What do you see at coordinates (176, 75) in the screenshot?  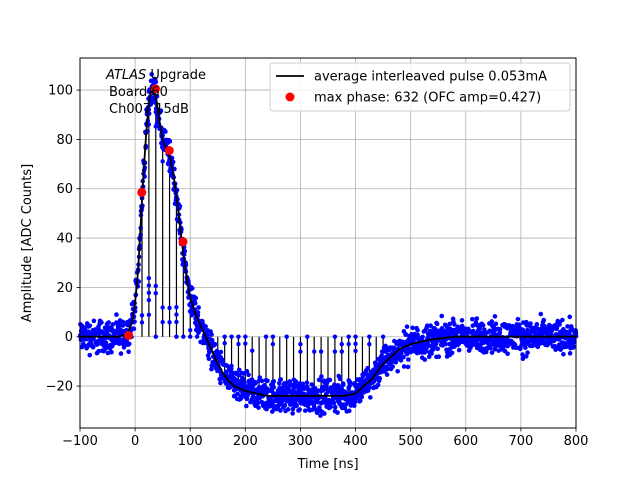 I see `annotation-upgrade: Upgrade` at bounding box center [176, 75].